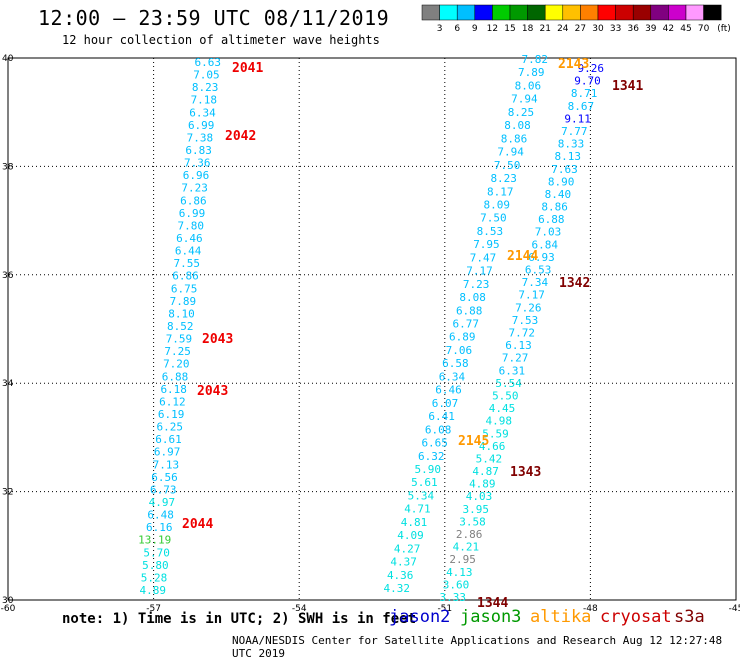 The width and height of the screenshot is (740, 660). Describe the element at coordinates (485, 471) in the screenshot. I see `wave-height-label: 4.87` at that location.